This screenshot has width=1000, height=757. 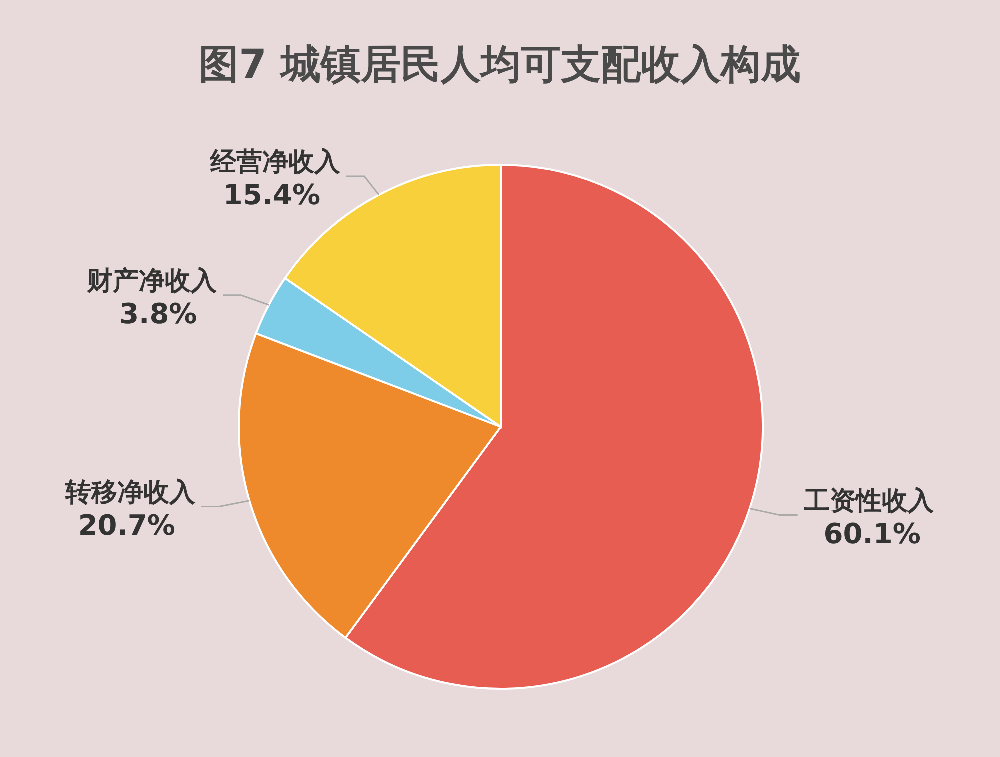 I want to click on data-label: 3.8%, so click(x=159, y=313).